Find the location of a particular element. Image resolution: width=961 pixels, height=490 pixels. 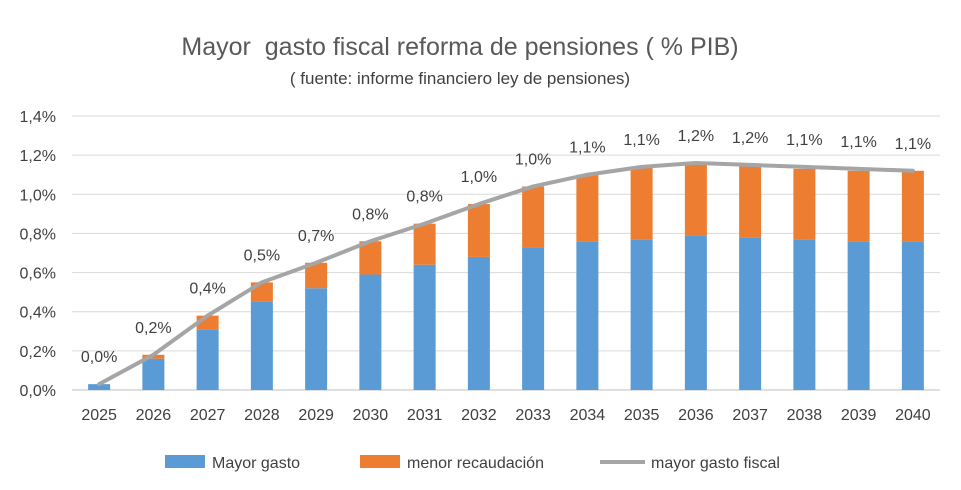

x-tick-label: 2032 is located at coordinates (479, 415).